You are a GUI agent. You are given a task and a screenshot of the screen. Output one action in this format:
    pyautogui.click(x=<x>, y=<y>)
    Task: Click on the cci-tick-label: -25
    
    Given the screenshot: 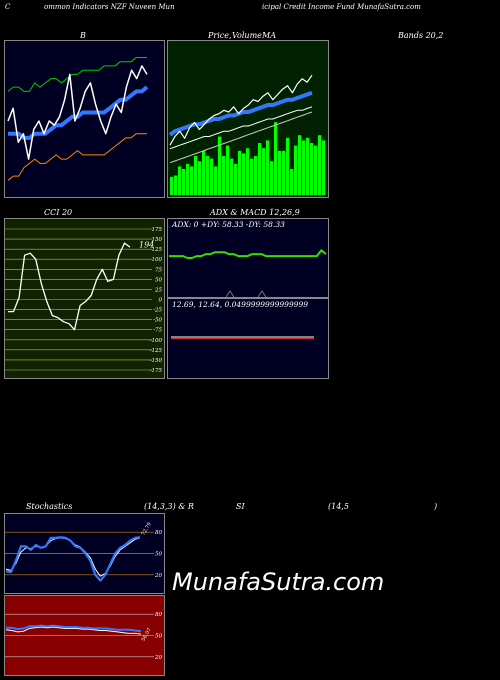 What is the action you would take?
    pyautogui.click(x=157, y=311)
    